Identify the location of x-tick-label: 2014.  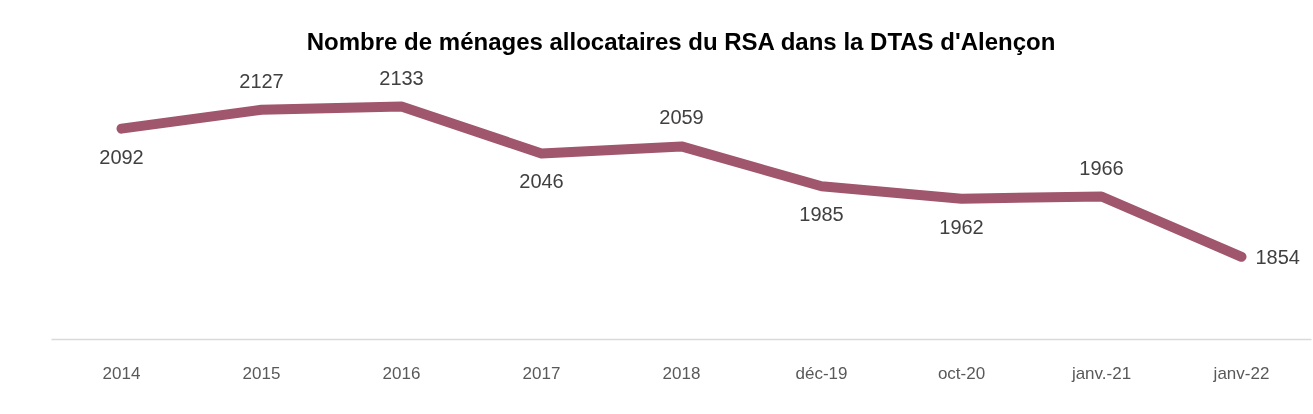
(121, 373).